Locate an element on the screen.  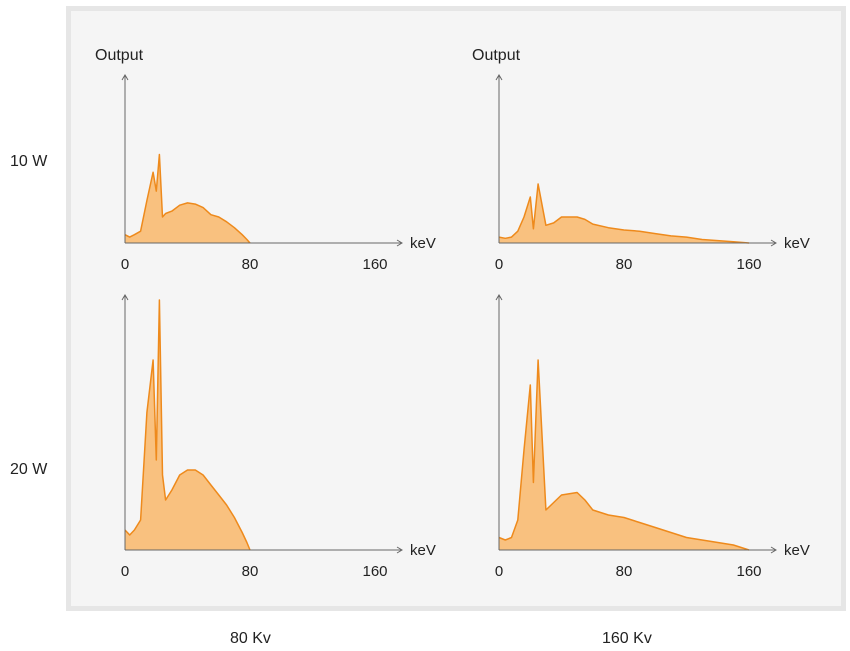
x-tick-label-2-2: 160 is located at coordinates (374, 571).